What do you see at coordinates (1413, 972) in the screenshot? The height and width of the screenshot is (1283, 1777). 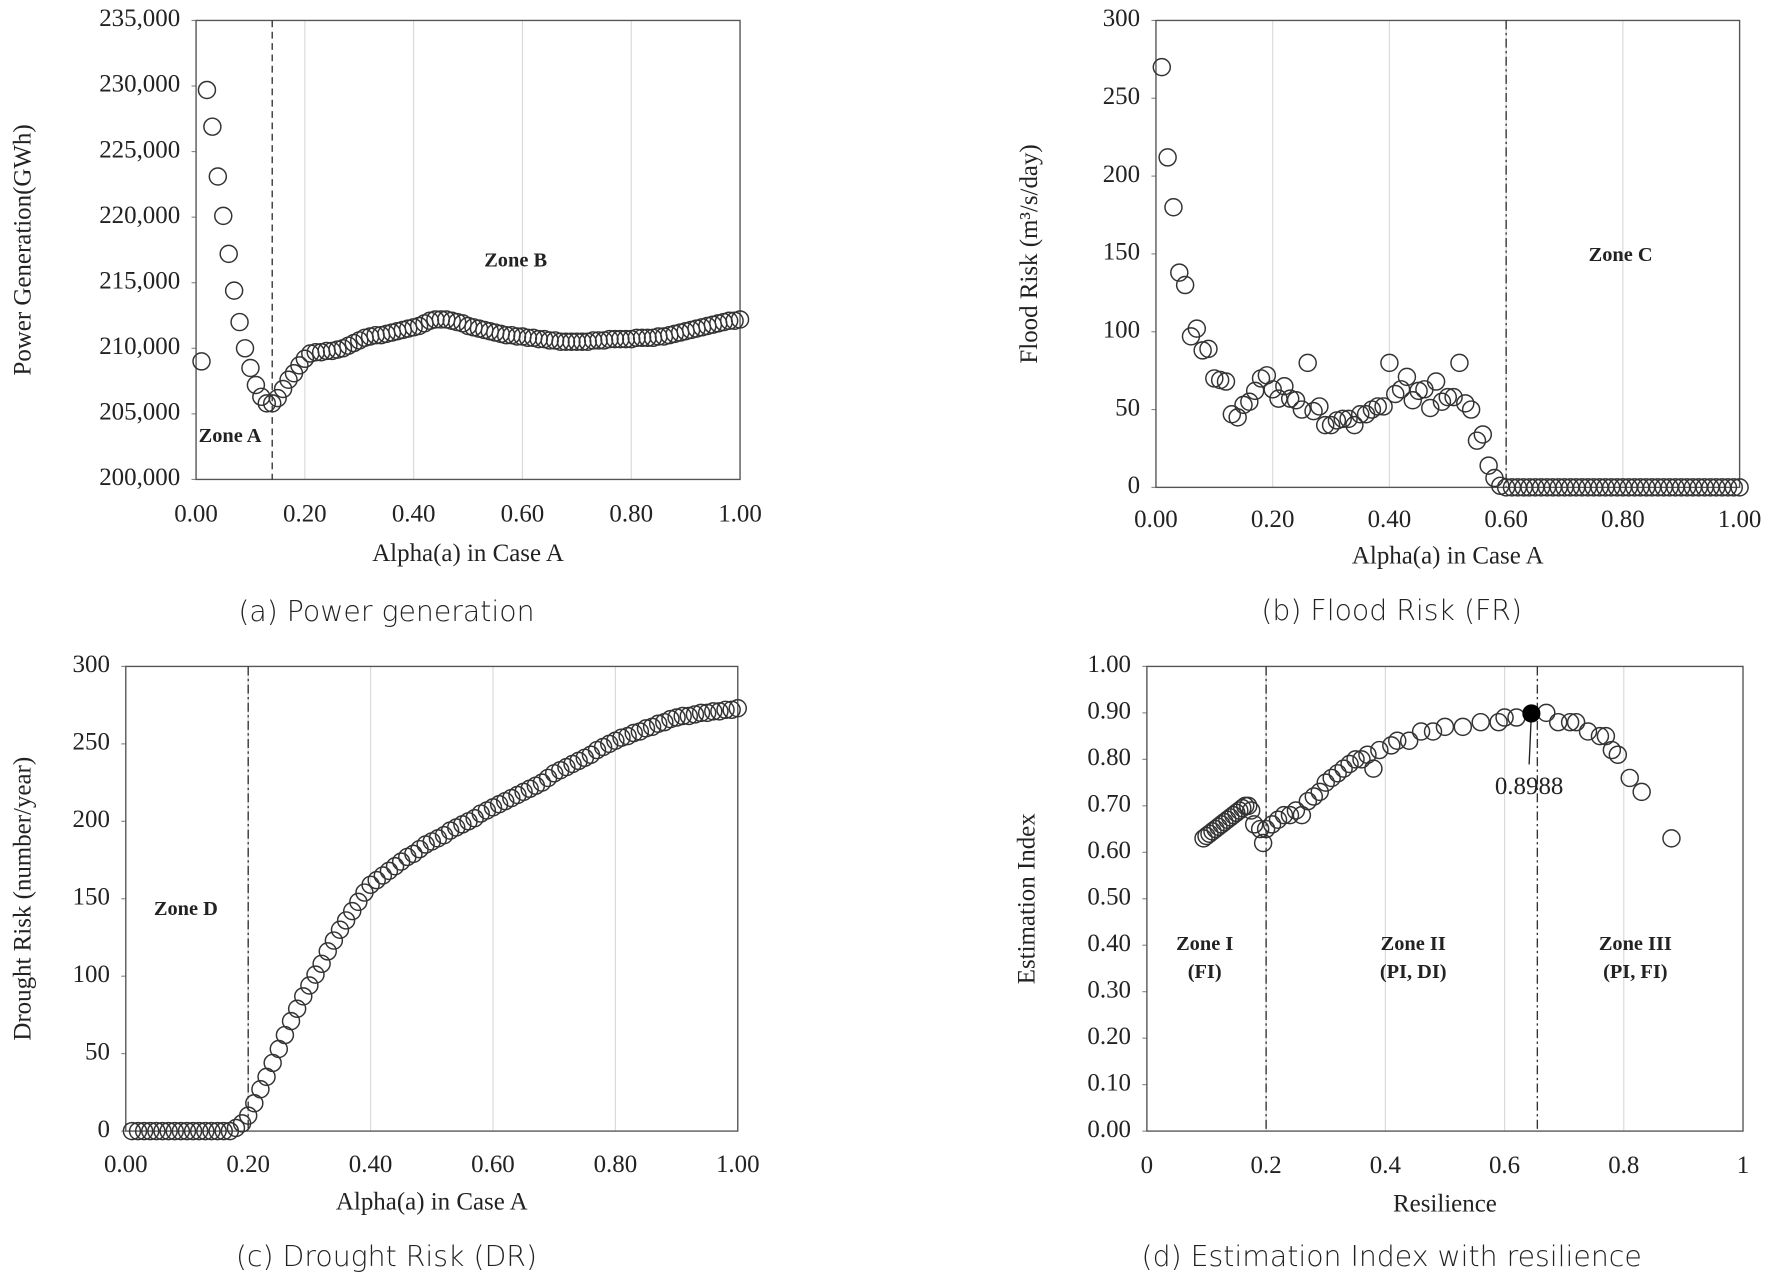 I see `zone-label: (PI, DI)` at bounding box center [1413, 972].